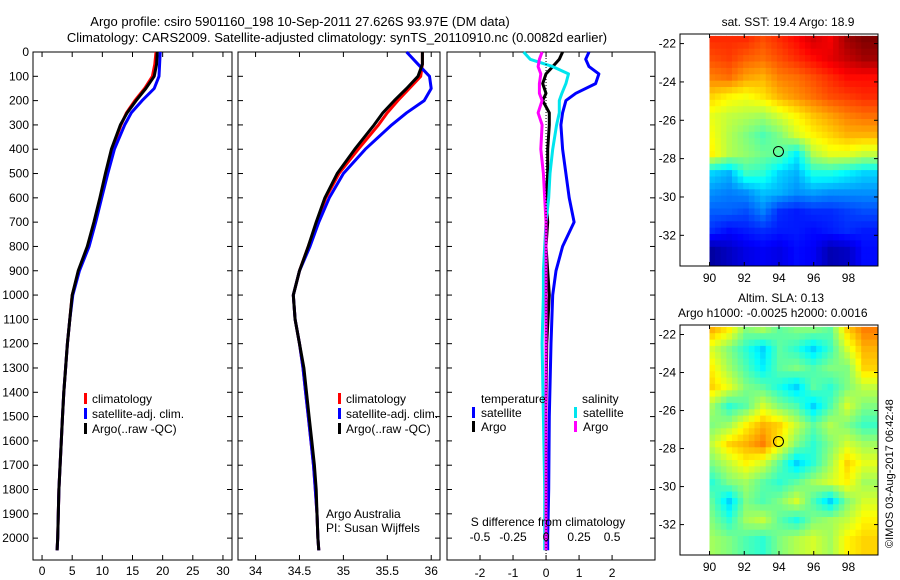  What do you see at coordinates (849, 567) in the screenshot?
I see `x-tick-label: 98` at bounding box center [849, 567].